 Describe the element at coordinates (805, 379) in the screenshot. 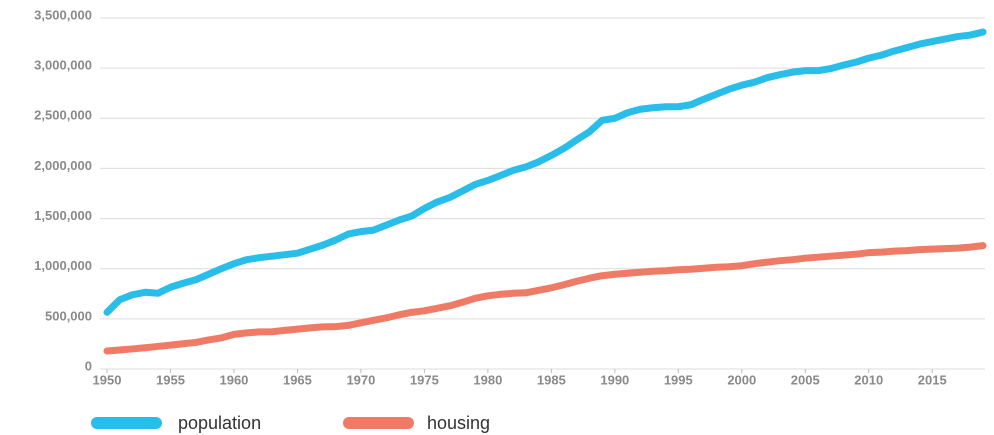

I see `x-tick-label: 2005` at that location.